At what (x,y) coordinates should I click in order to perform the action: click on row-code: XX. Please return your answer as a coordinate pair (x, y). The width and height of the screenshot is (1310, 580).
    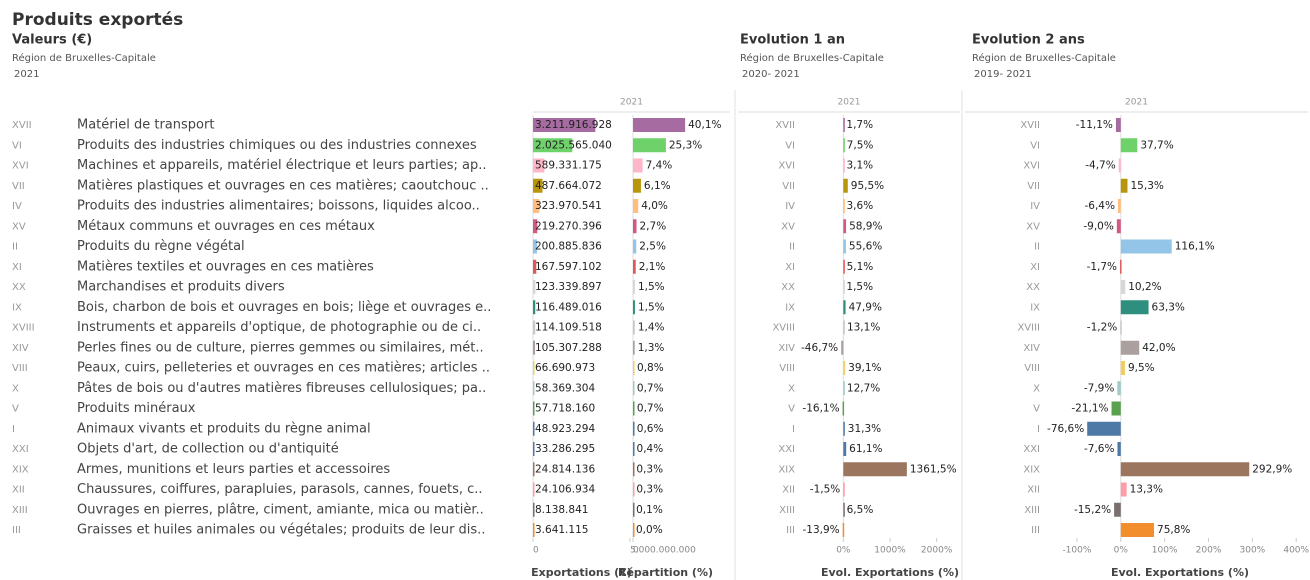
    Looking at the image, I should click on (1033, 287).